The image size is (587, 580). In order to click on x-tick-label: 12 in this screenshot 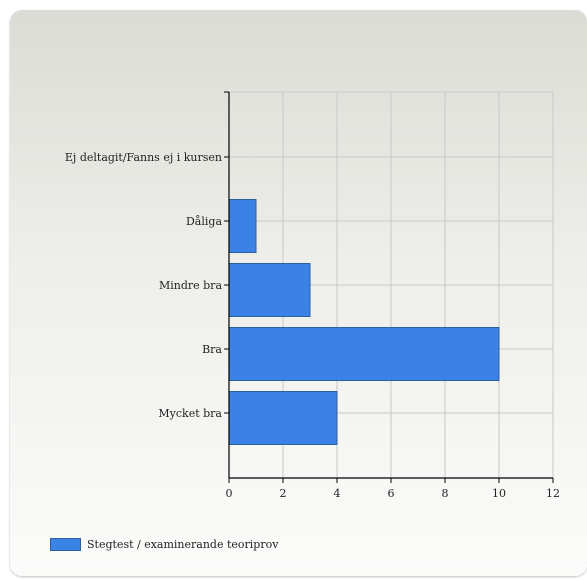, I will do `click(553, 493)`.